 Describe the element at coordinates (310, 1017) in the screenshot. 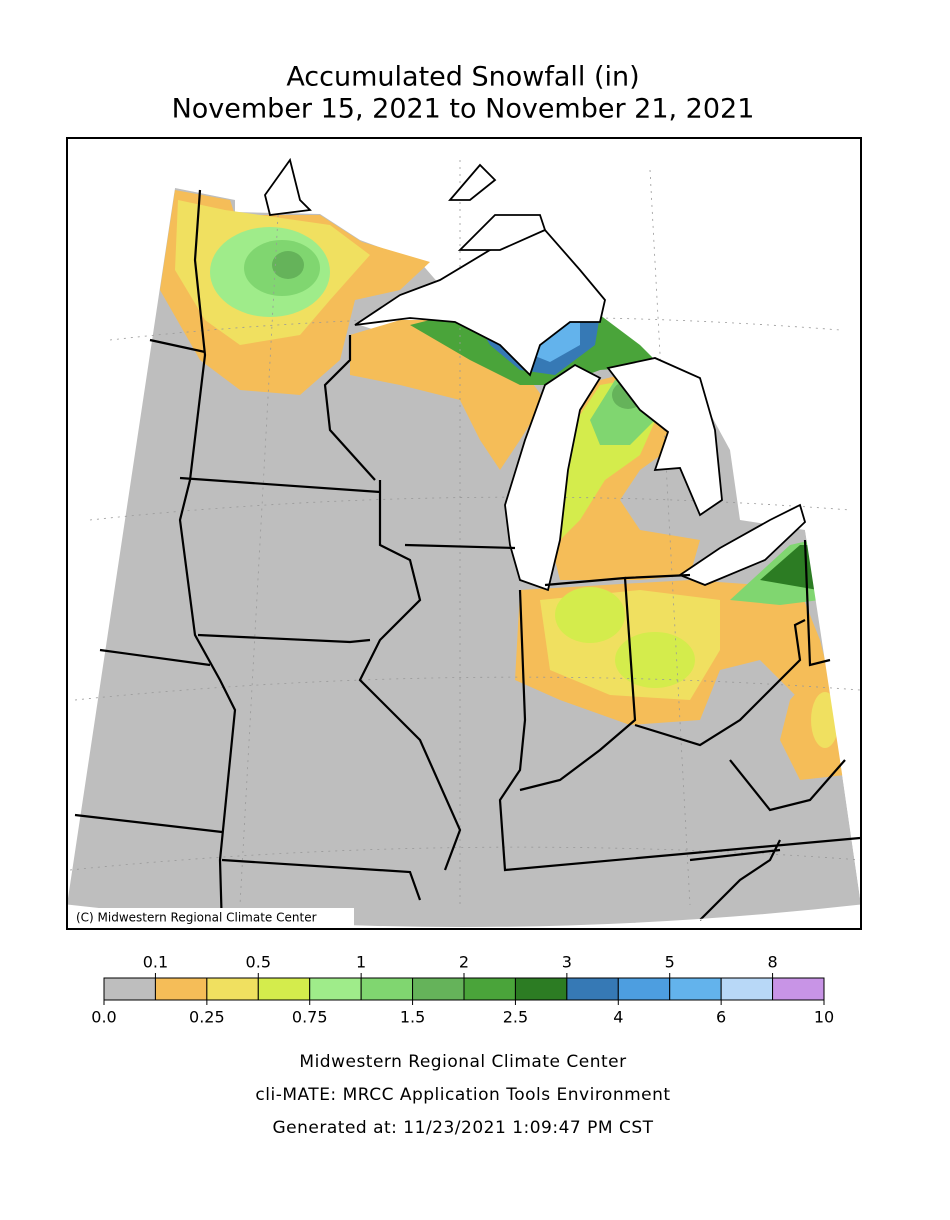

I see `legend-label: 0.75` at that location.